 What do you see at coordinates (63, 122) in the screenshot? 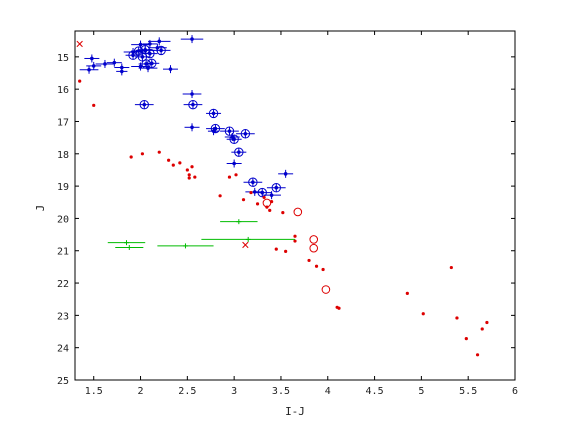
I see `y-tick-label: 17` at bounding box center [63, 122].